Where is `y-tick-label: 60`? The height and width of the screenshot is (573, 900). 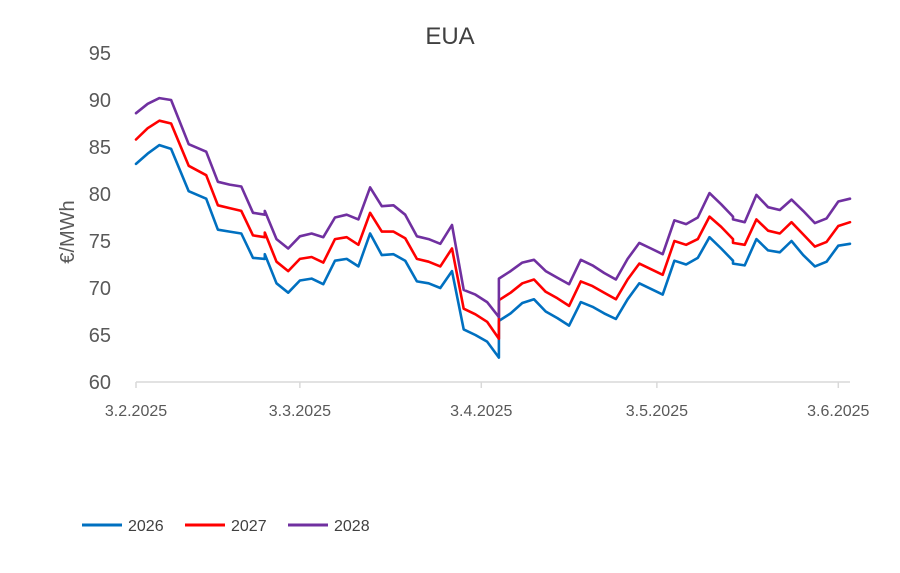
y-tick-label: 60 is located at coordinates (100, 383).